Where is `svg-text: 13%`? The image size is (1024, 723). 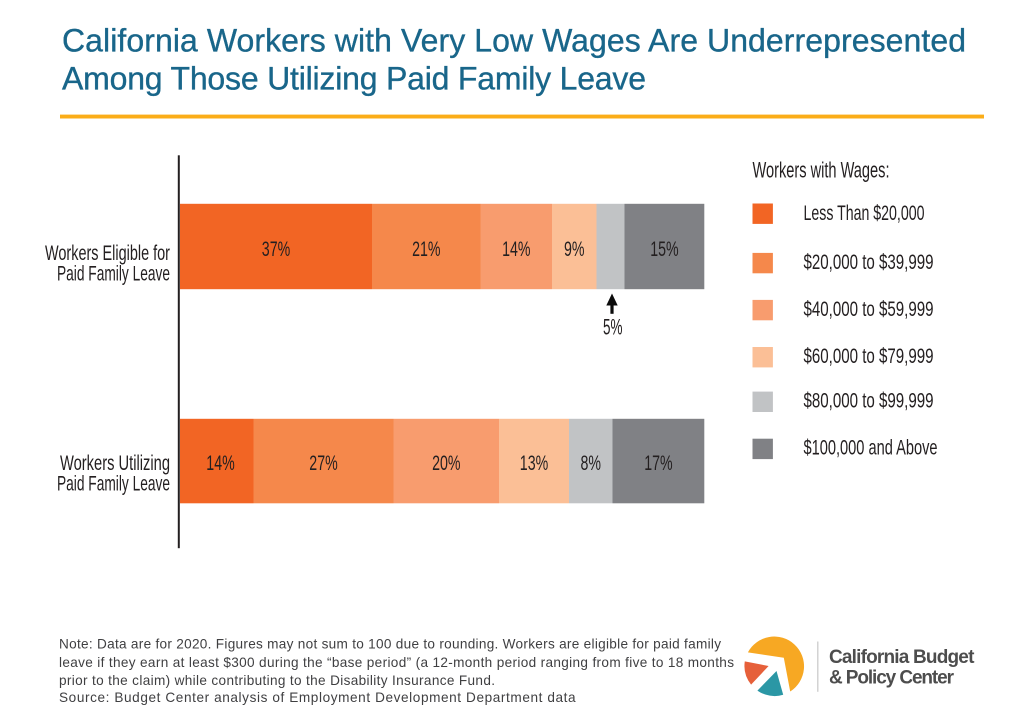
svg-text: 13% is located at coordinates (534, 463).